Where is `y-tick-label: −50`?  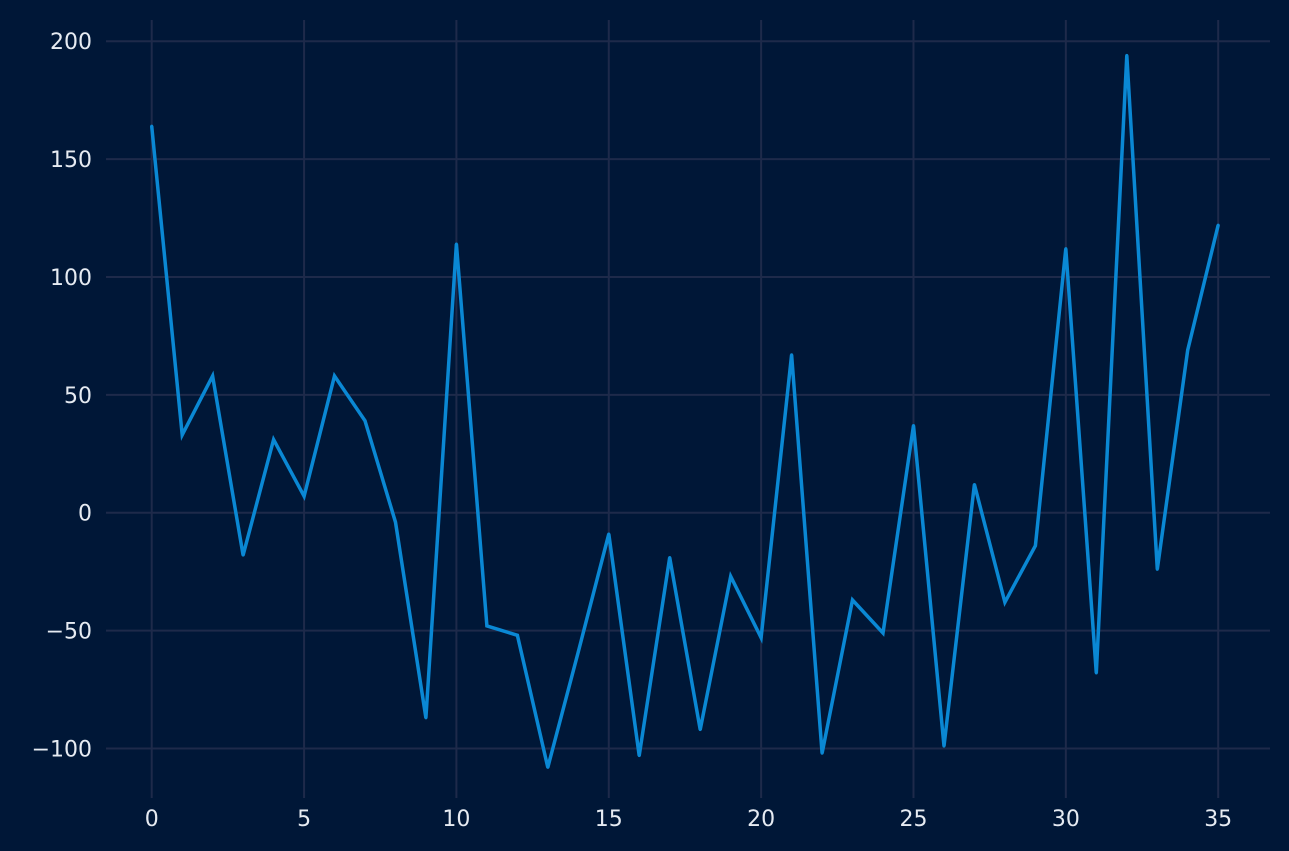
y-tick-label: −50 is located at coordinates (69, 632).